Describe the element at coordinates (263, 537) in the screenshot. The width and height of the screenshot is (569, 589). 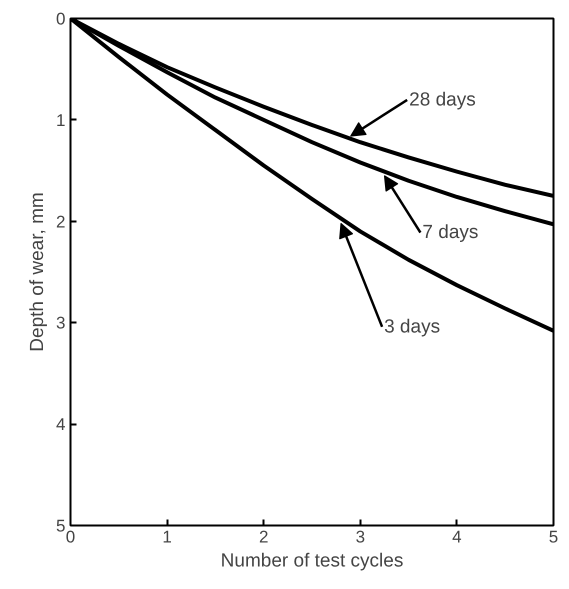
I see `x-tick-label: 2` at that location.